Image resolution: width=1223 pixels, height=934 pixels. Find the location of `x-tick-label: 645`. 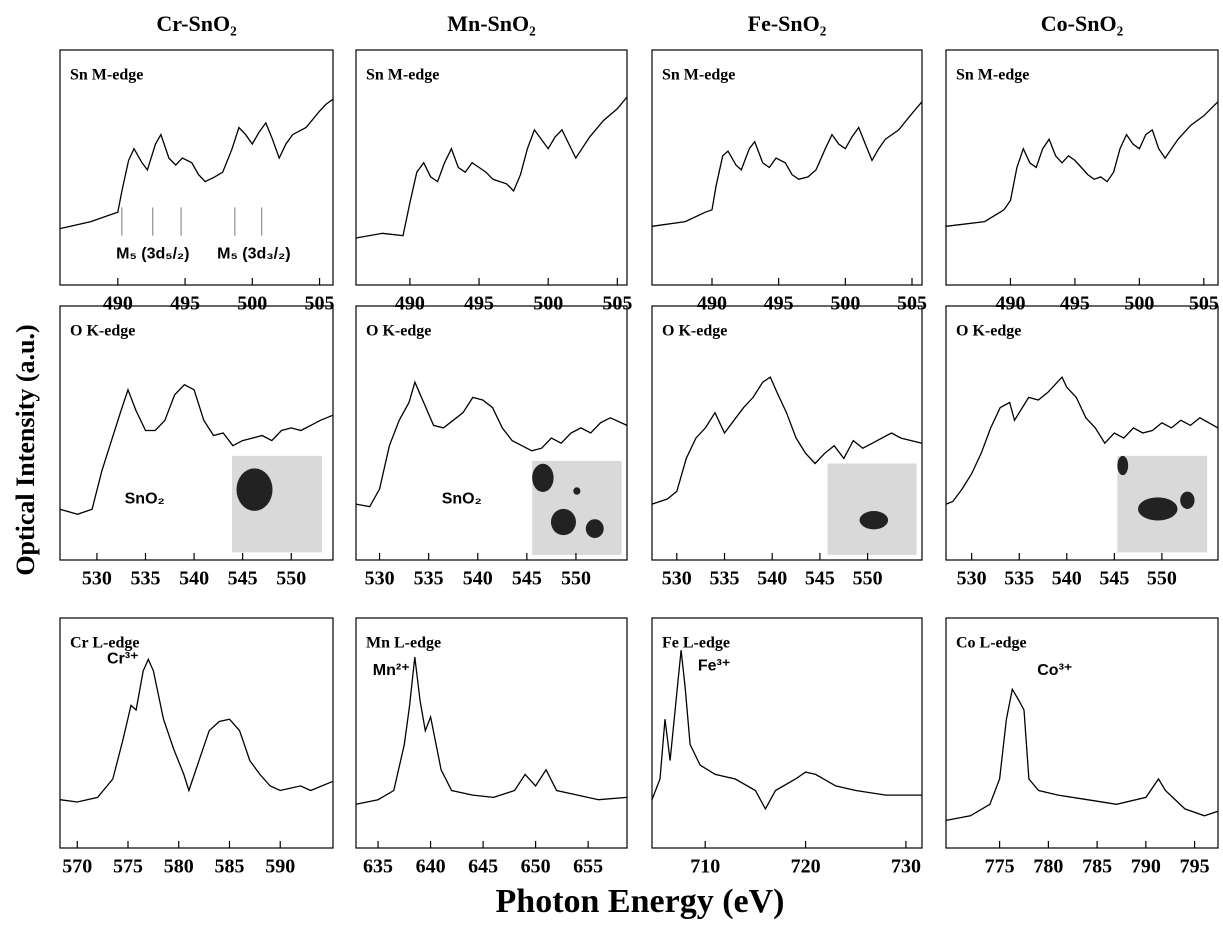

x-tick-label: 645 is located at coordinates (483, 867).